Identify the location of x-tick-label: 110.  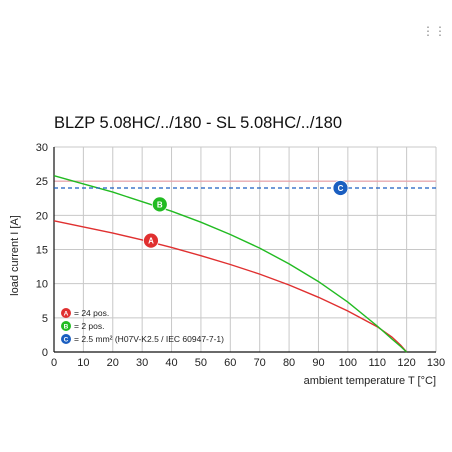
(377, 363).